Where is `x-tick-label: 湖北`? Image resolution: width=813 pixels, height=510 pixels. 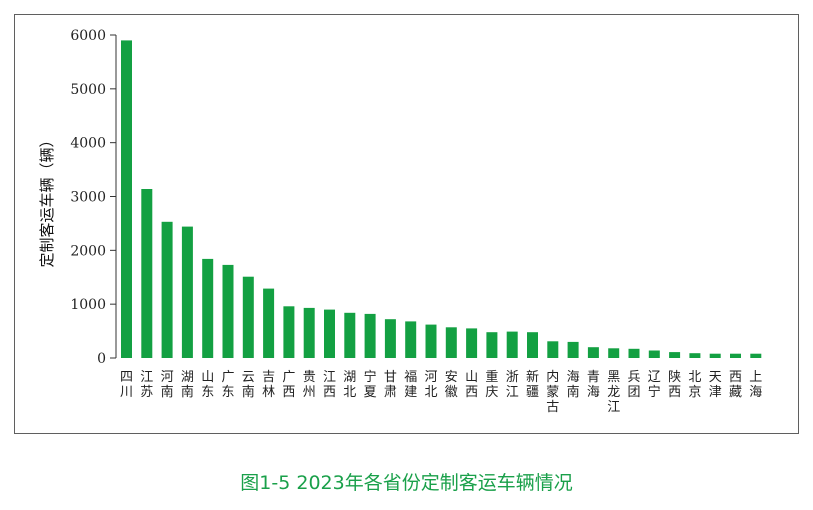
x-tick-label: 湖北 is located at coordinates (349, 385).